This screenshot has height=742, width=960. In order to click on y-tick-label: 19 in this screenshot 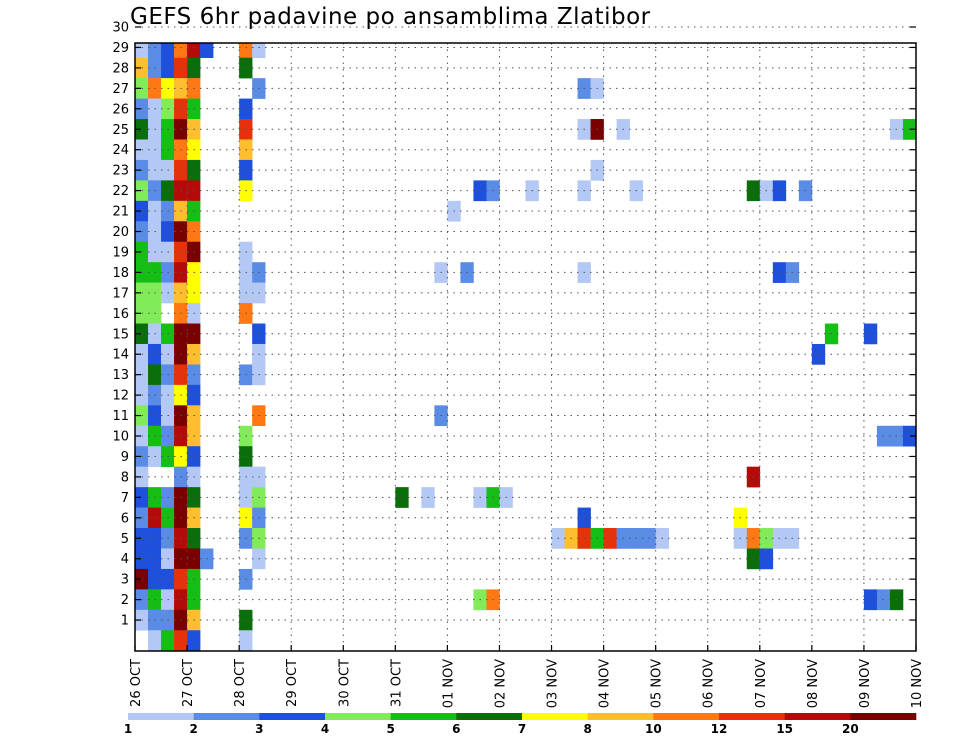, I will do `click(120, 252)`.